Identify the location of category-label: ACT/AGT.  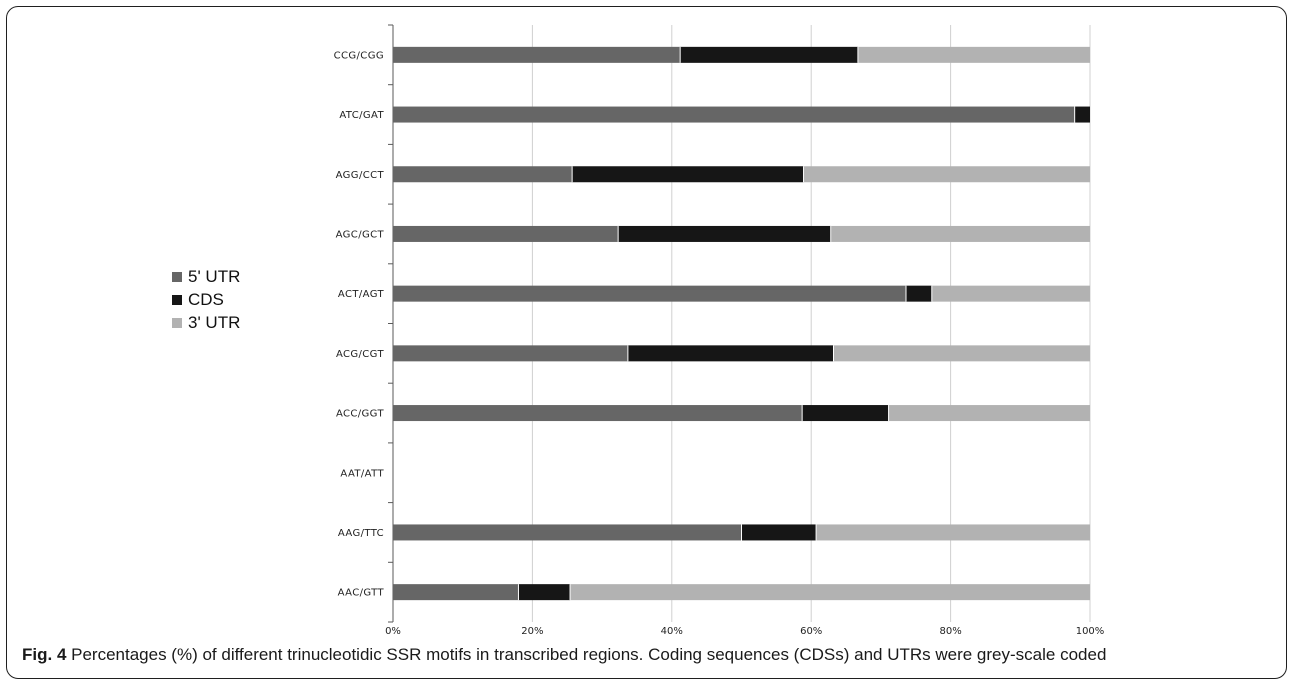
(361, 294).